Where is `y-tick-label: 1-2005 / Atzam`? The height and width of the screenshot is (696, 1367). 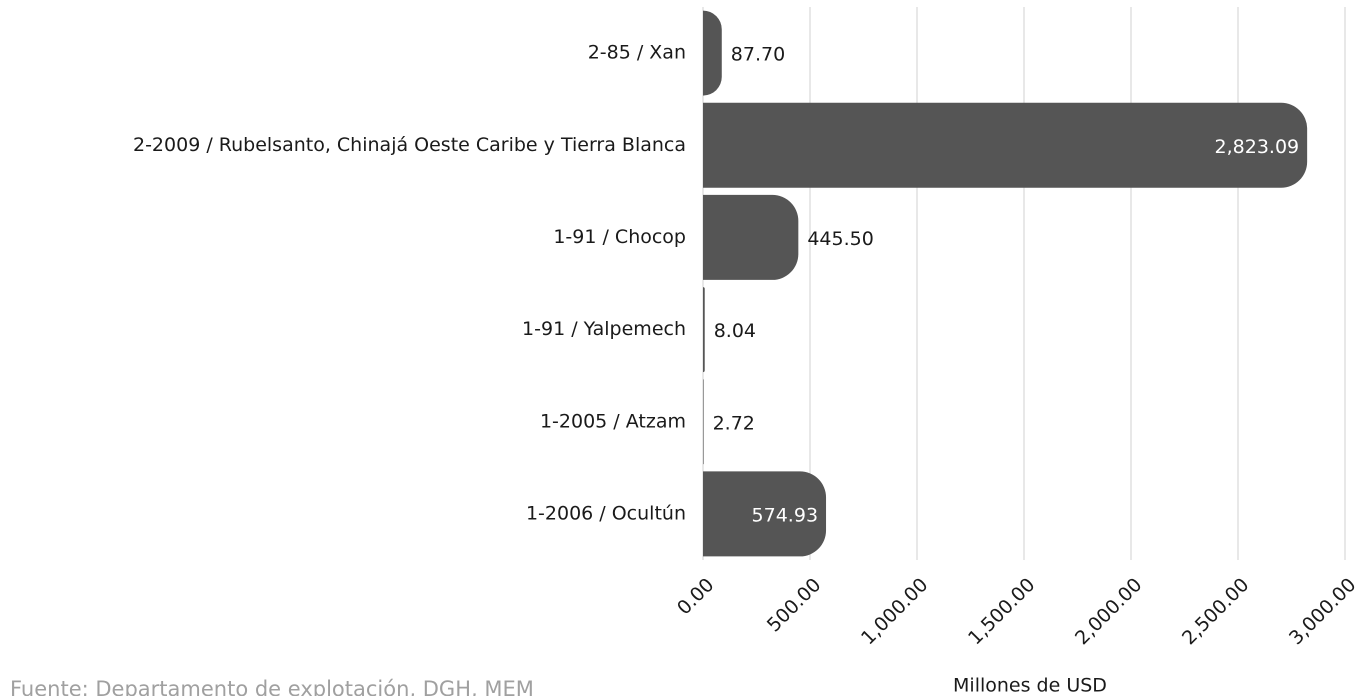 y-tick-label: 1-2005 / Atzam is located at coordinates (613, 421).